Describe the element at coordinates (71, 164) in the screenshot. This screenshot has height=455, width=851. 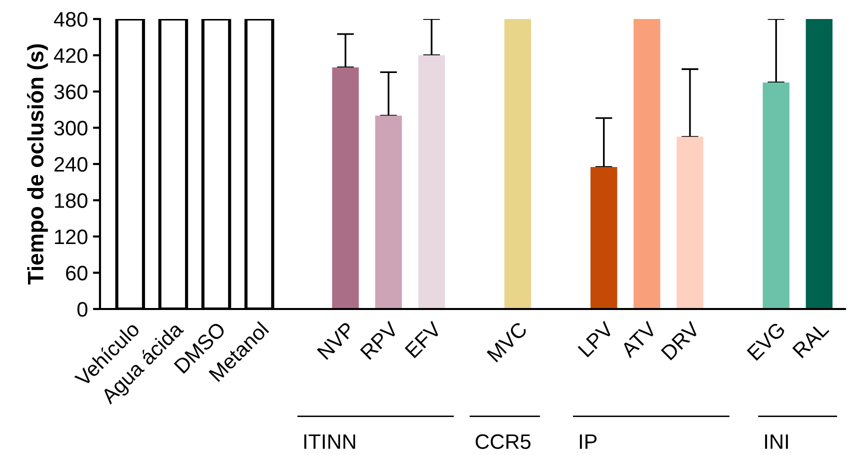
I see `y-tick-label: 240` at that location.